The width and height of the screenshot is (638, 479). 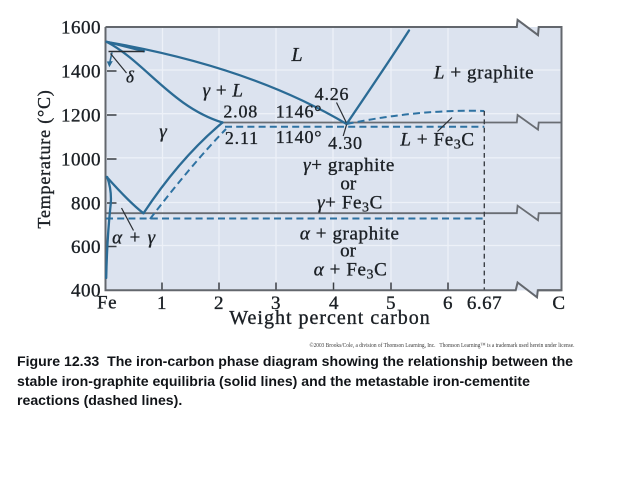 What do you see at coordinates (130, 77) in the screenshot?
I see `svg-text: δ` at bounding box center [130, 77].